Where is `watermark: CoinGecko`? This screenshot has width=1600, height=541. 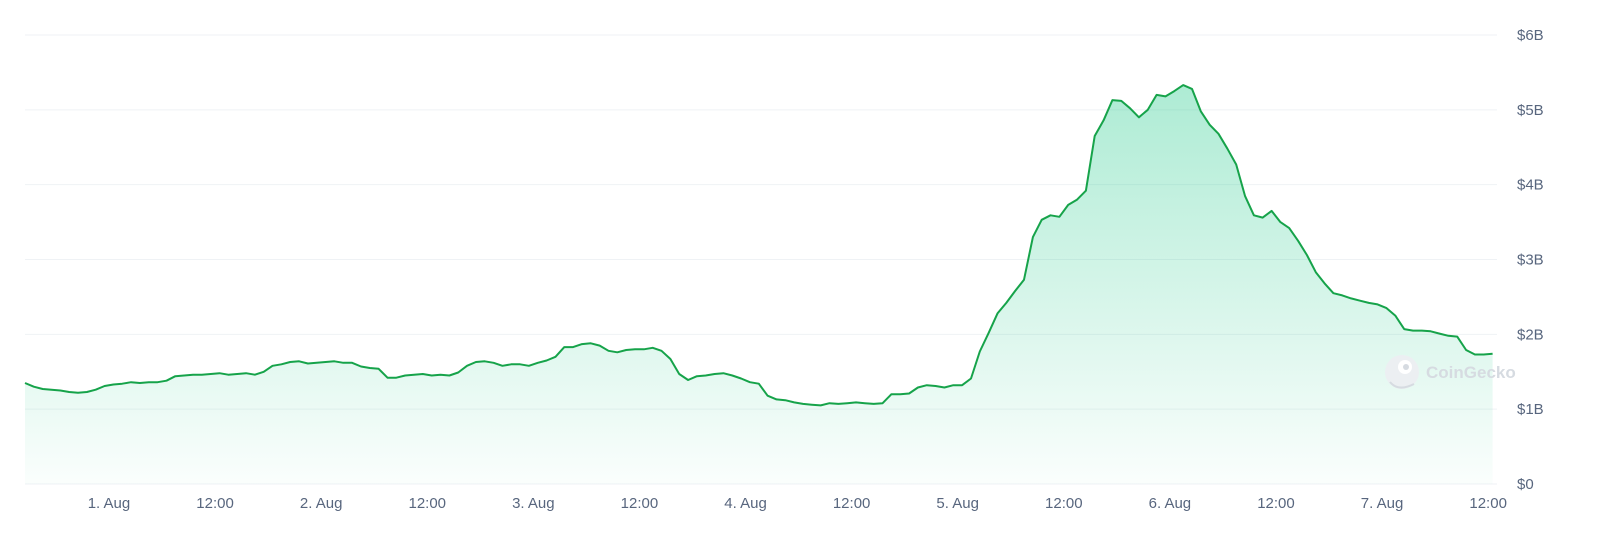 watermark: CoinGecko is located at coordinates (1450, 372).